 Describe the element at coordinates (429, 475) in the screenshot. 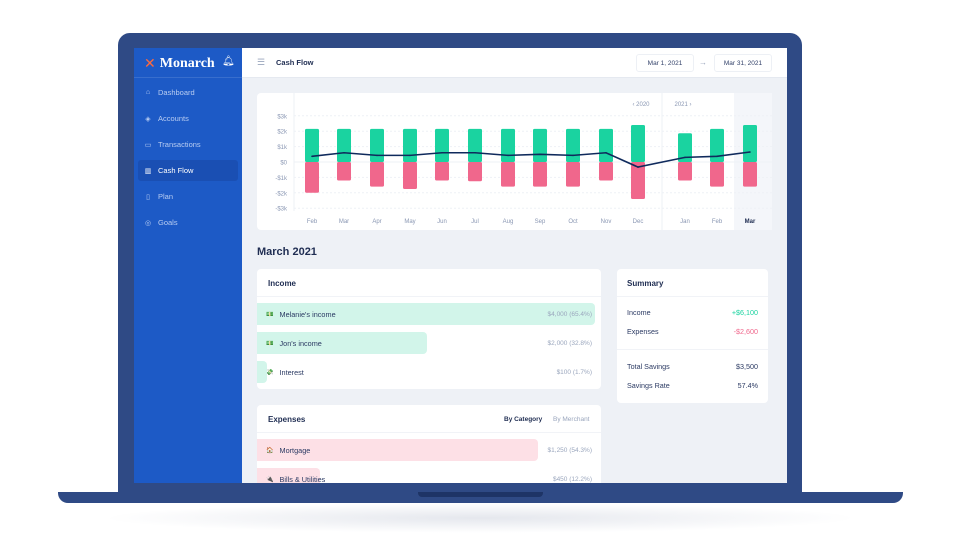

I see `expenses-row: 🔌 Bills & Utilities $450 (12.2%)` at that location.